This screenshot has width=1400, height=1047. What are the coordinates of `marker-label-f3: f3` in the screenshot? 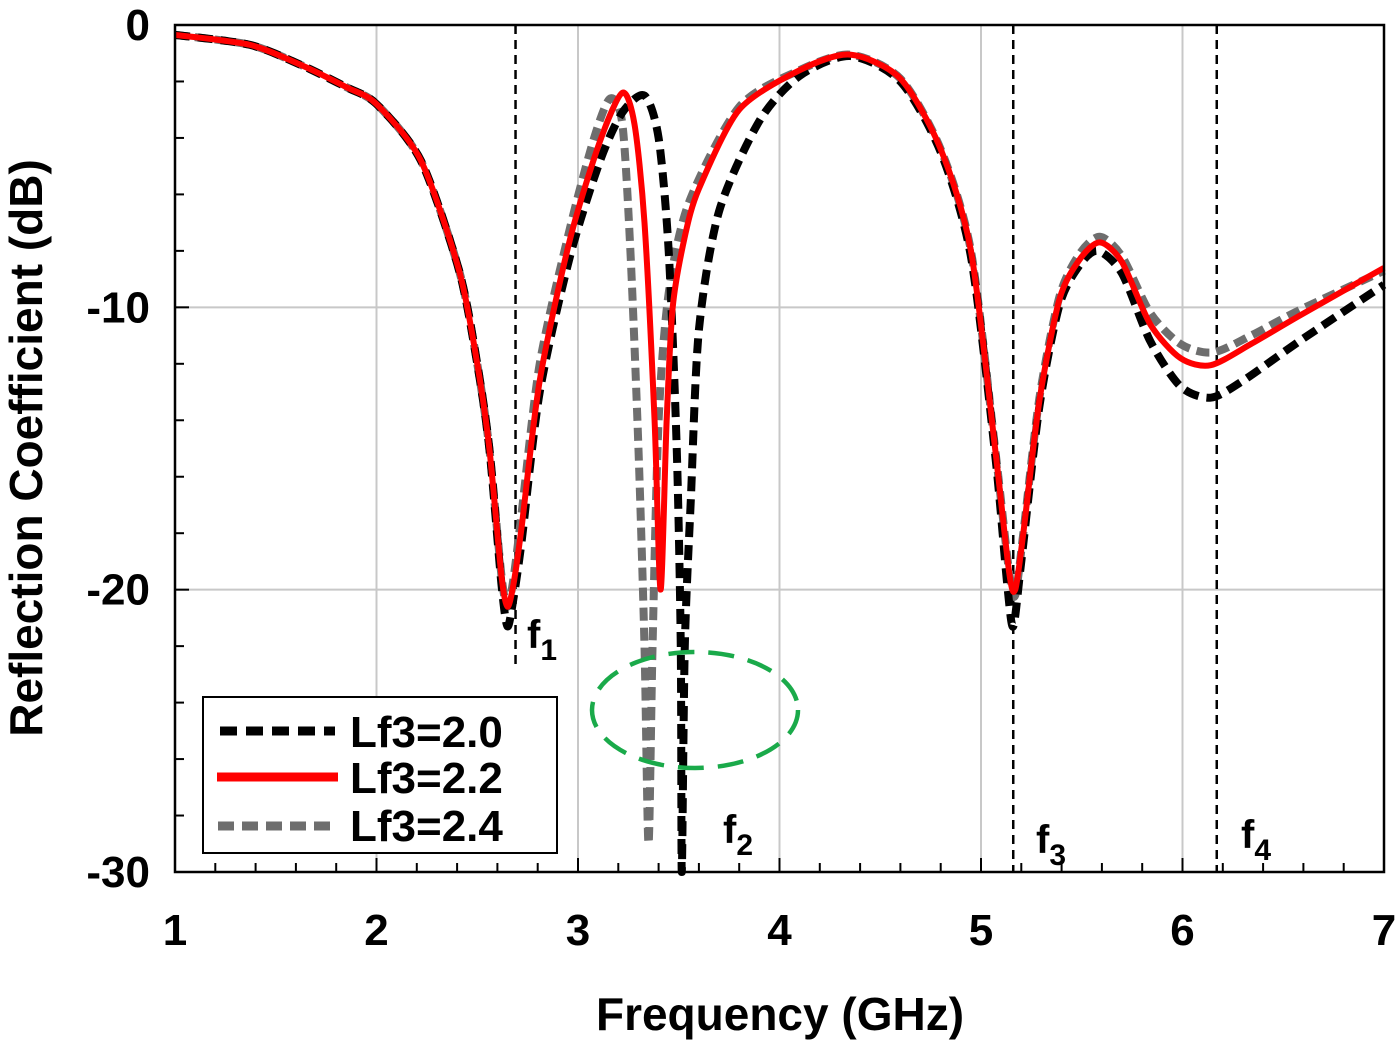 It's located at (1051, 845).